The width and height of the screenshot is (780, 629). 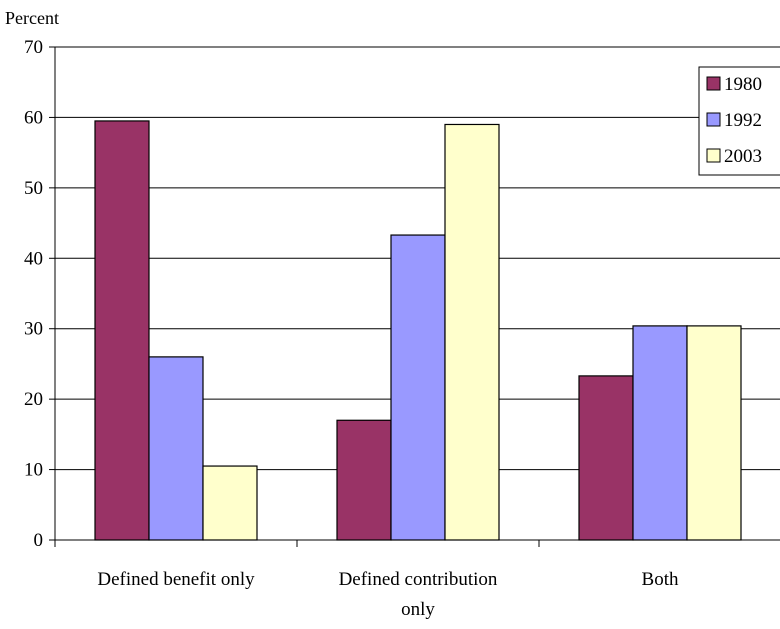 I want to click on legend-swatch-1992, so click(x=713, y=119).